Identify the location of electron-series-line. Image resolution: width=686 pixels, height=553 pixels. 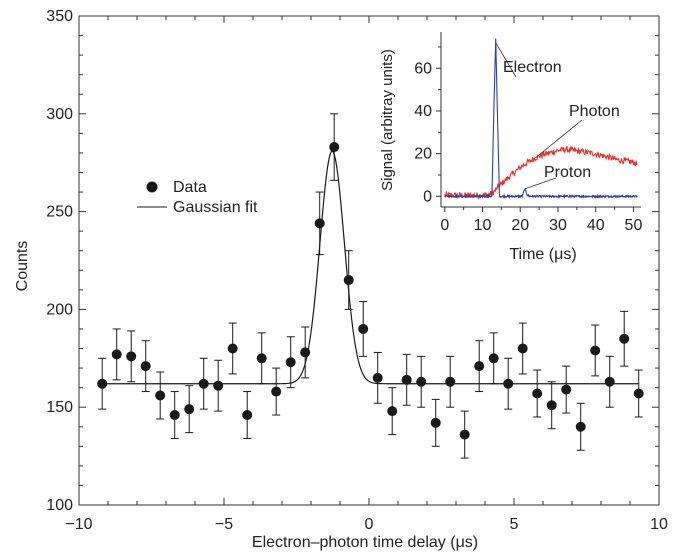
(541, 119).